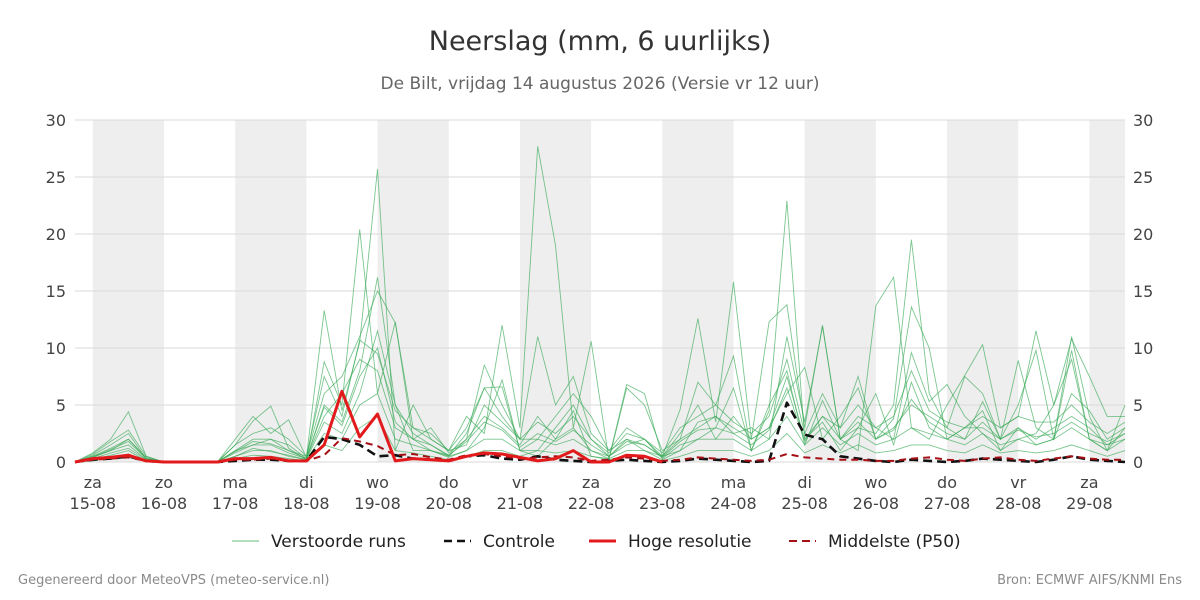 Image resolution: width=1200 pixels, height=600 pixels. I want to click on x-tick-date: 24-08, so click(733, 503).